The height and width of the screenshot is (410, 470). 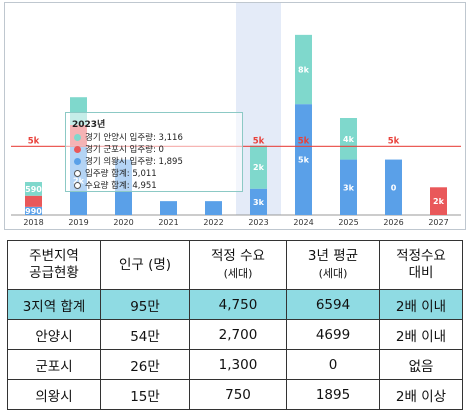 I want to click on data-label-gunpo-2027: 2k, so click(x=439, y=201).